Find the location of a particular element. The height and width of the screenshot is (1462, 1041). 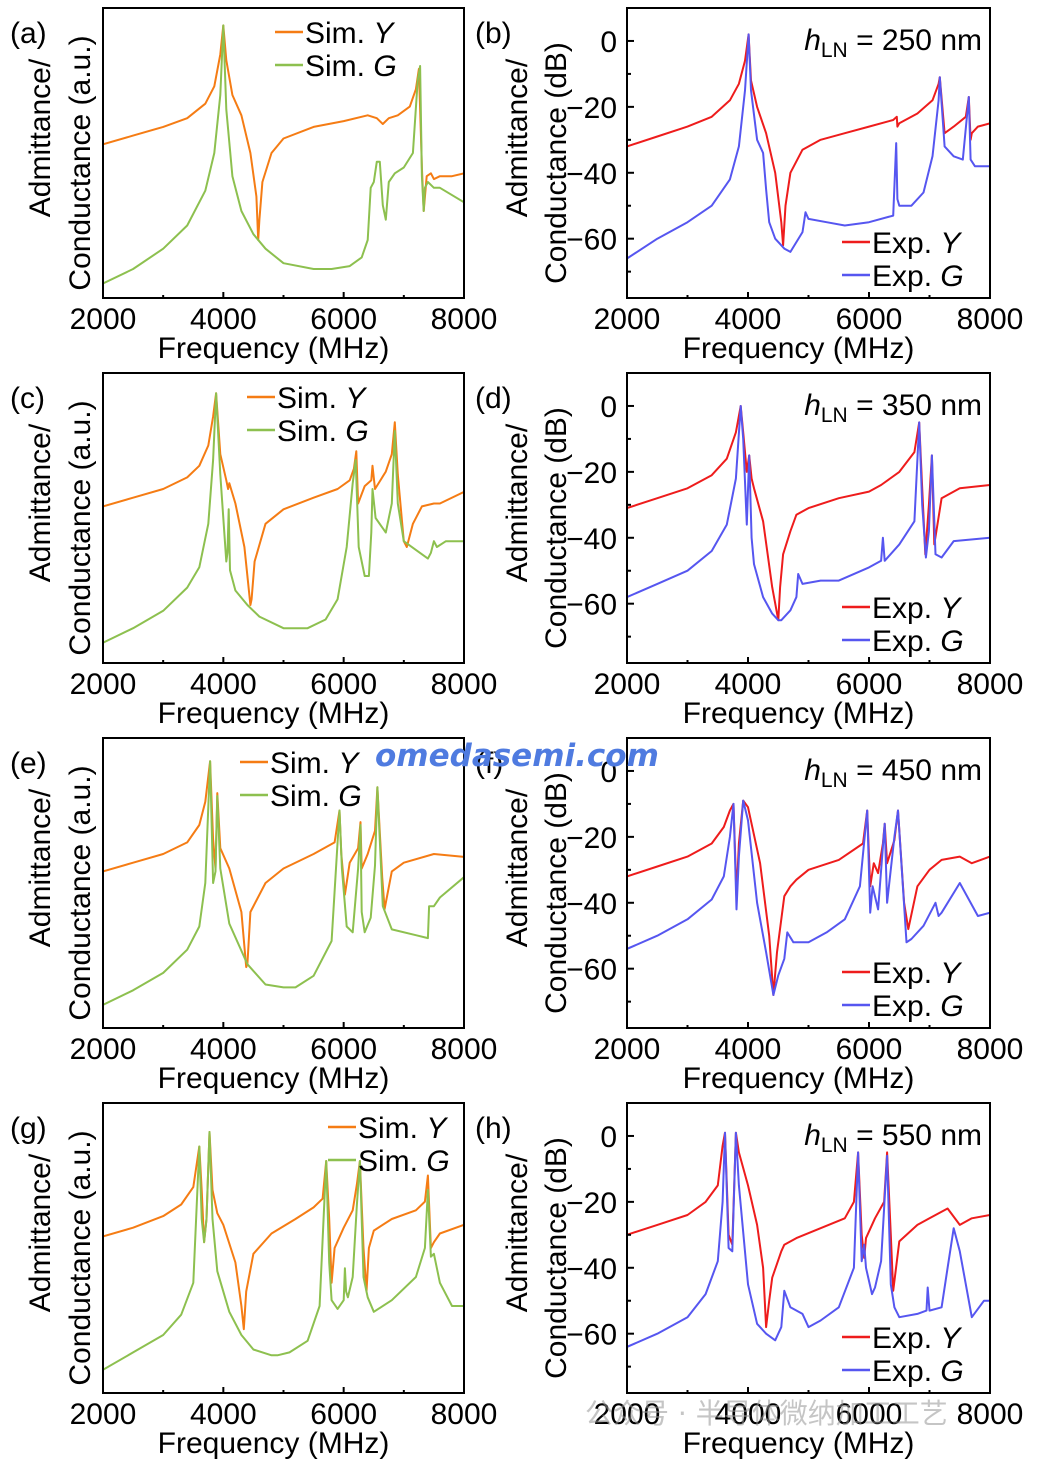

panel-label: (f) is located at coordinates (489, 763).